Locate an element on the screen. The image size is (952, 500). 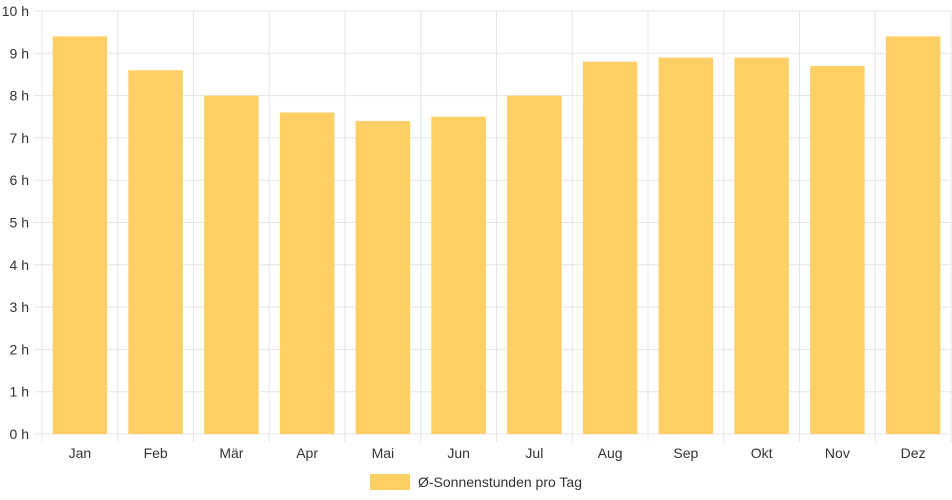
bar-apr is located at coordinates (307, 273).